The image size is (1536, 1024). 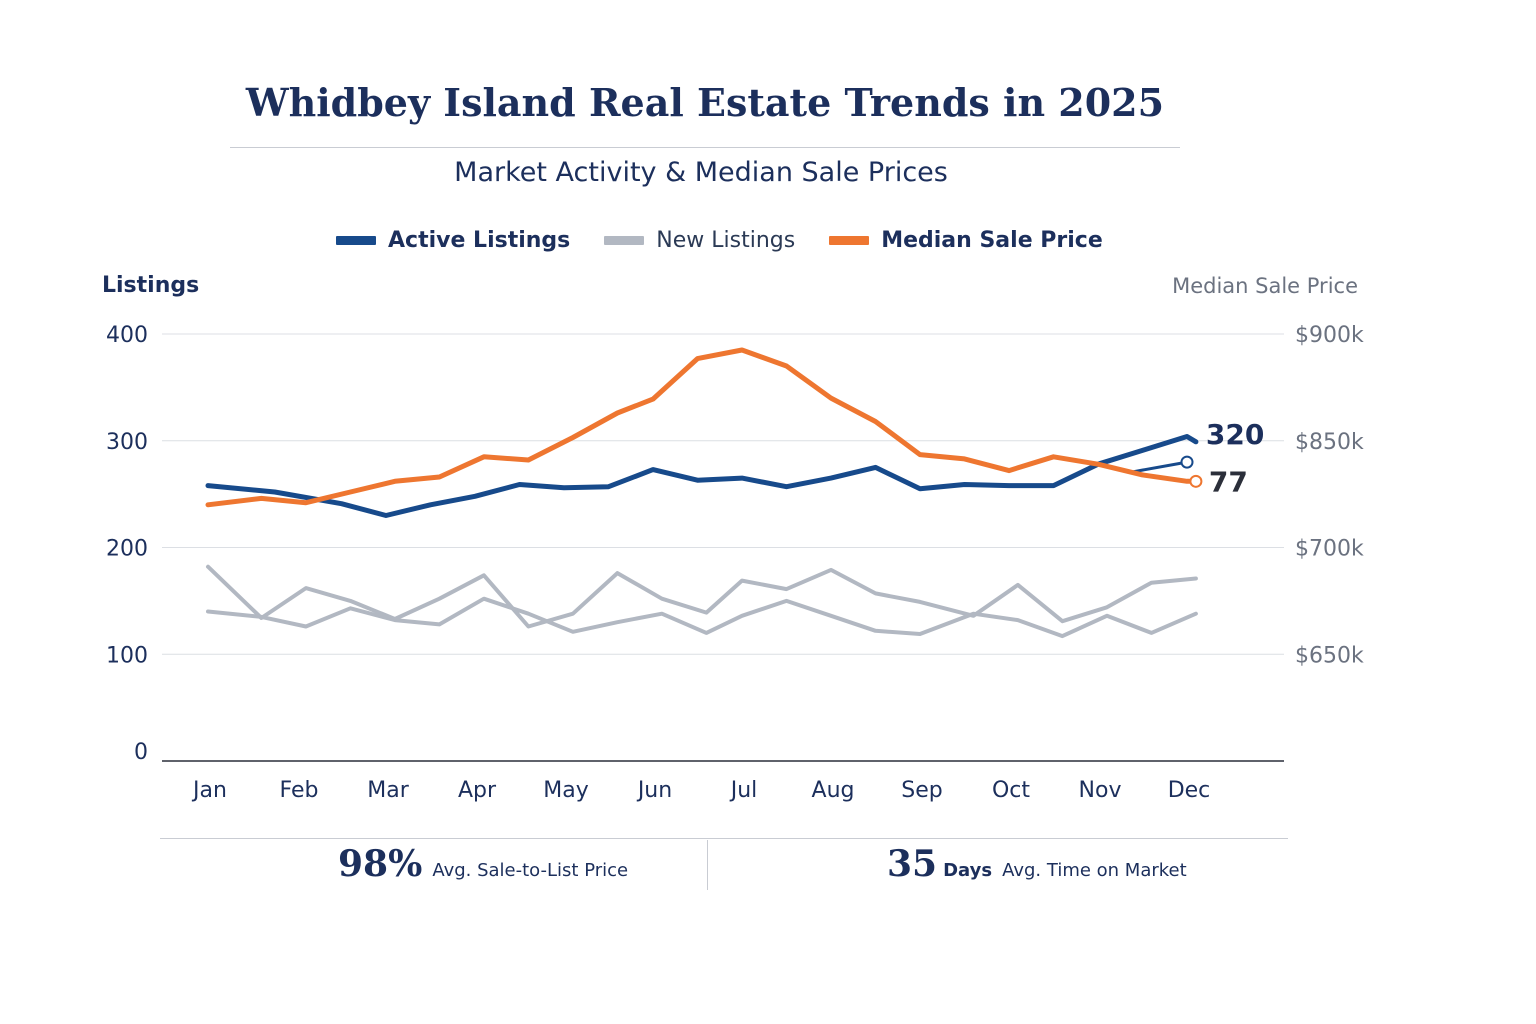 What do you see at coordinates (530, 870) in the screenshot?
I see `stat-sale-to-list-label: Avg. Sale-to-List Price` at bounding box center [530, 870].